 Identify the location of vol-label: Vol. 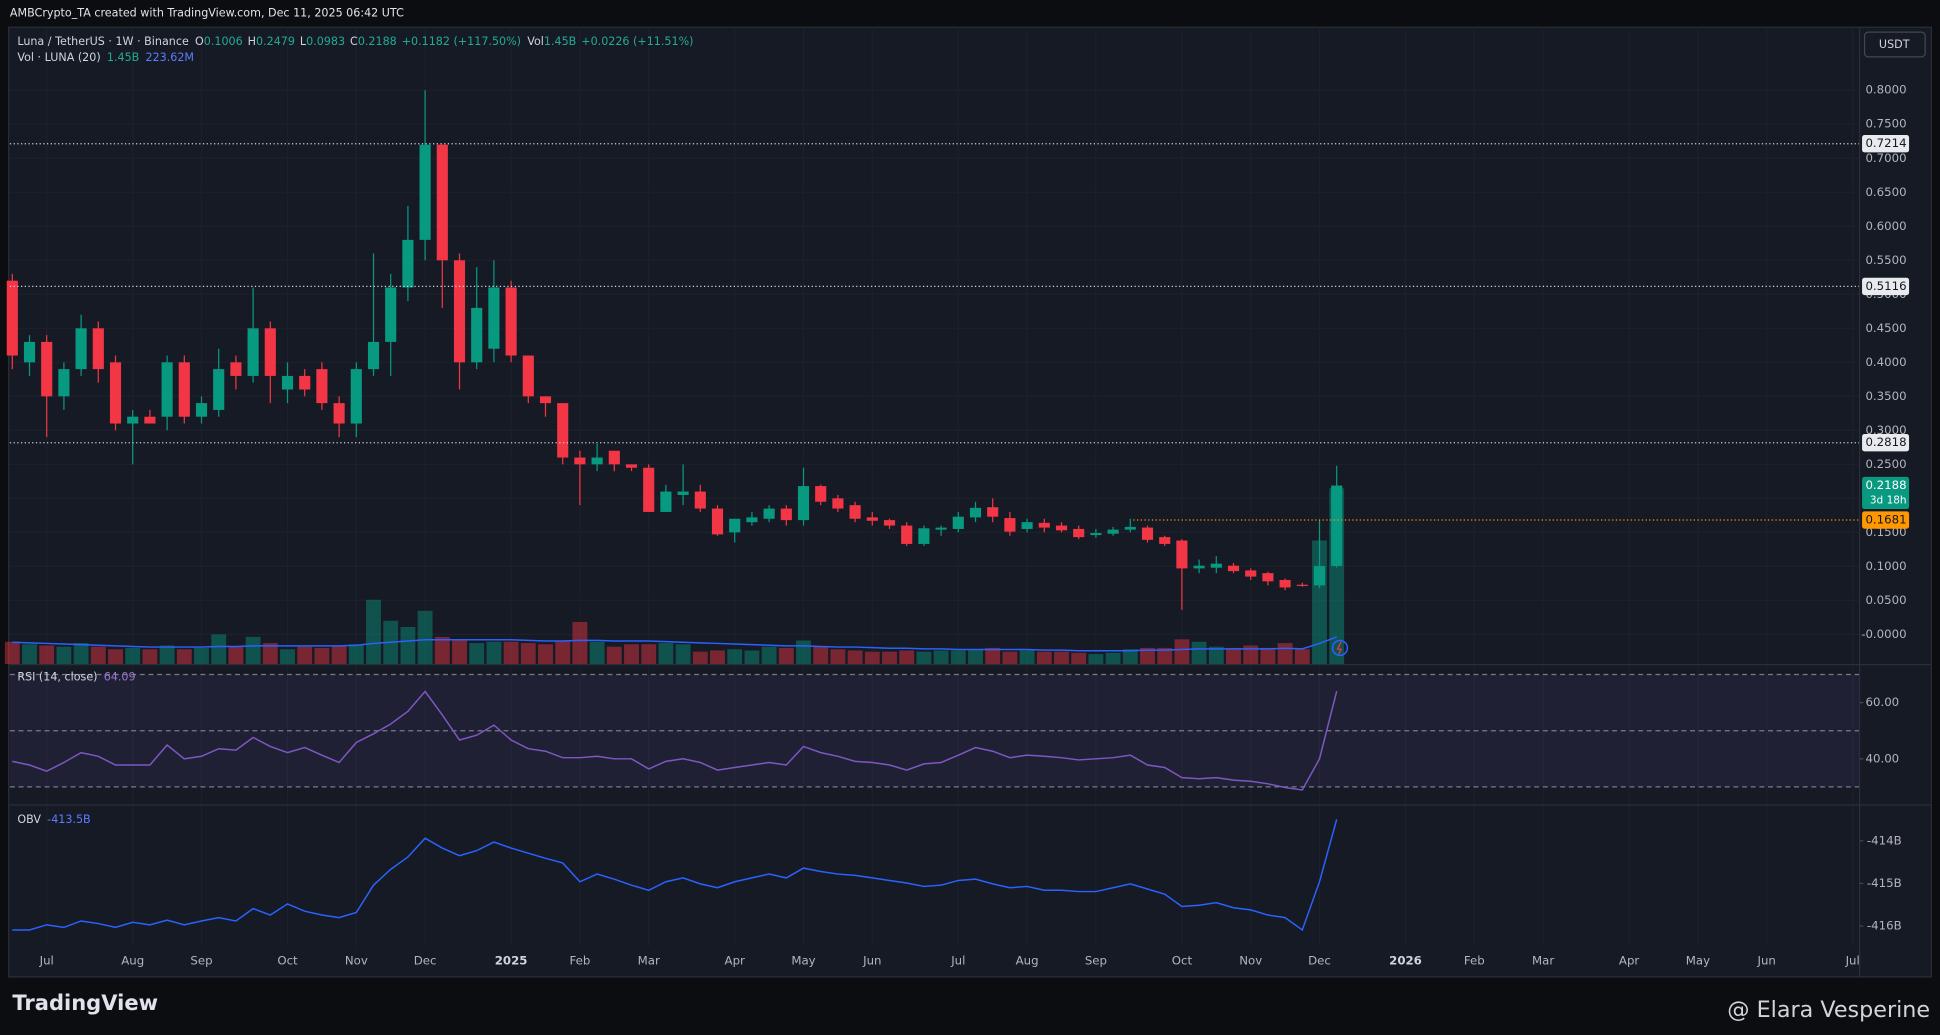
(535, 41).